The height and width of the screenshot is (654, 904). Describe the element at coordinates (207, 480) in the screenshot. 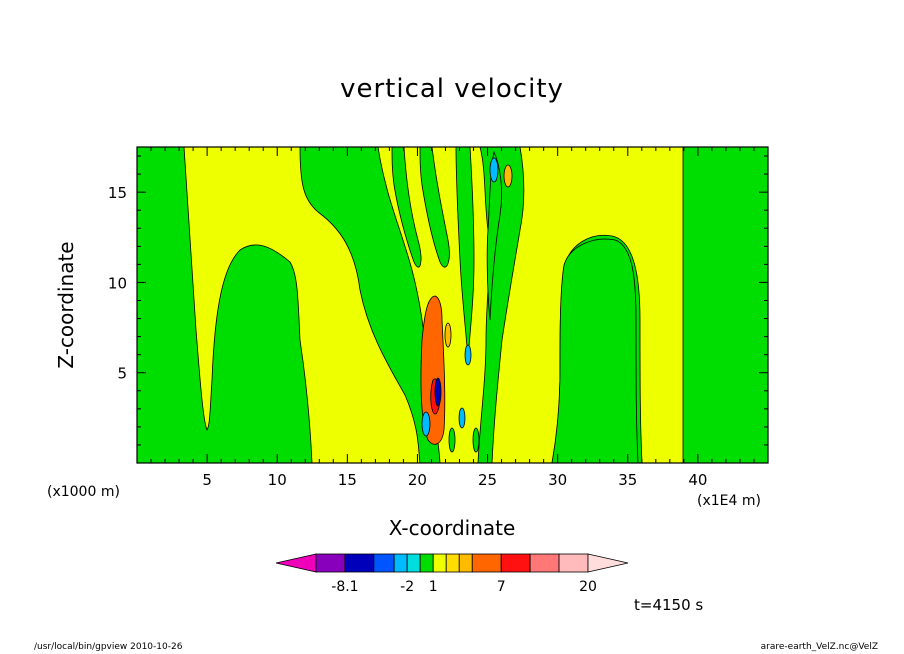

I see `x-tick-label: 5` at that location.